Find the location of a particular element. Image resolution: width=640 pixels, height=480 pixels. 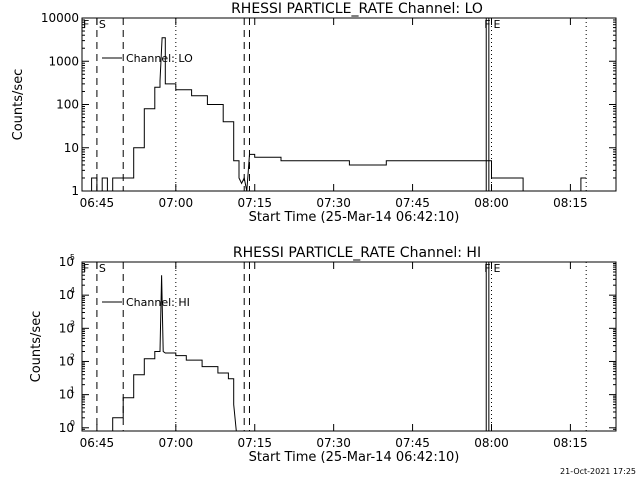

legend-label: Channel: HI is located at coordinates (158, 302).